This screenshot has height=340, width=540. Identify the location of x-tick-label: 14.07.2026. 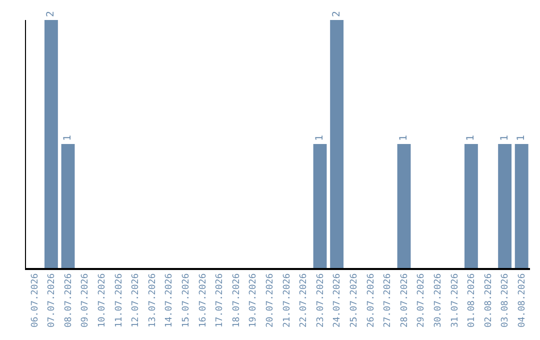
(169, 300).